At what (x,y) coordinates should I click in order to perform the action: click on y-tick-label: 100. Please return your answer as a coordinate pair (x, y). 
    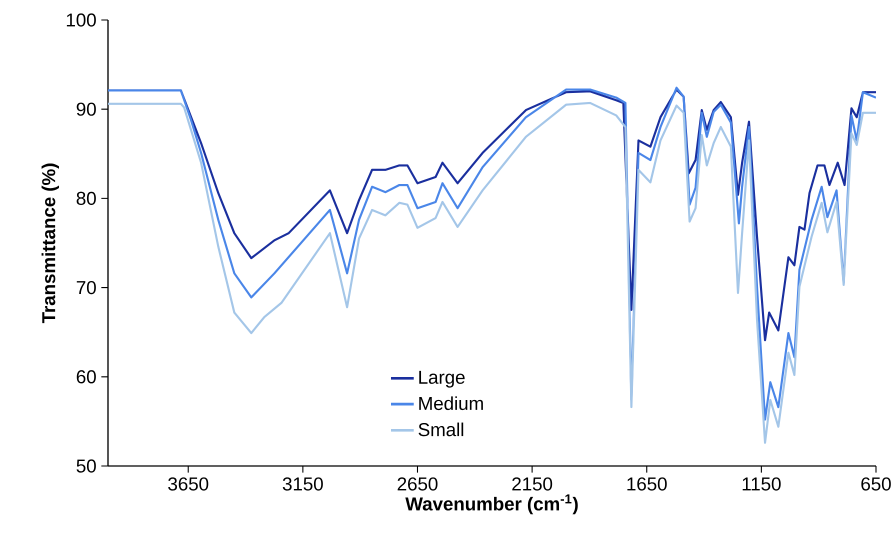
    Looking at the image, I should click on (81, 20).